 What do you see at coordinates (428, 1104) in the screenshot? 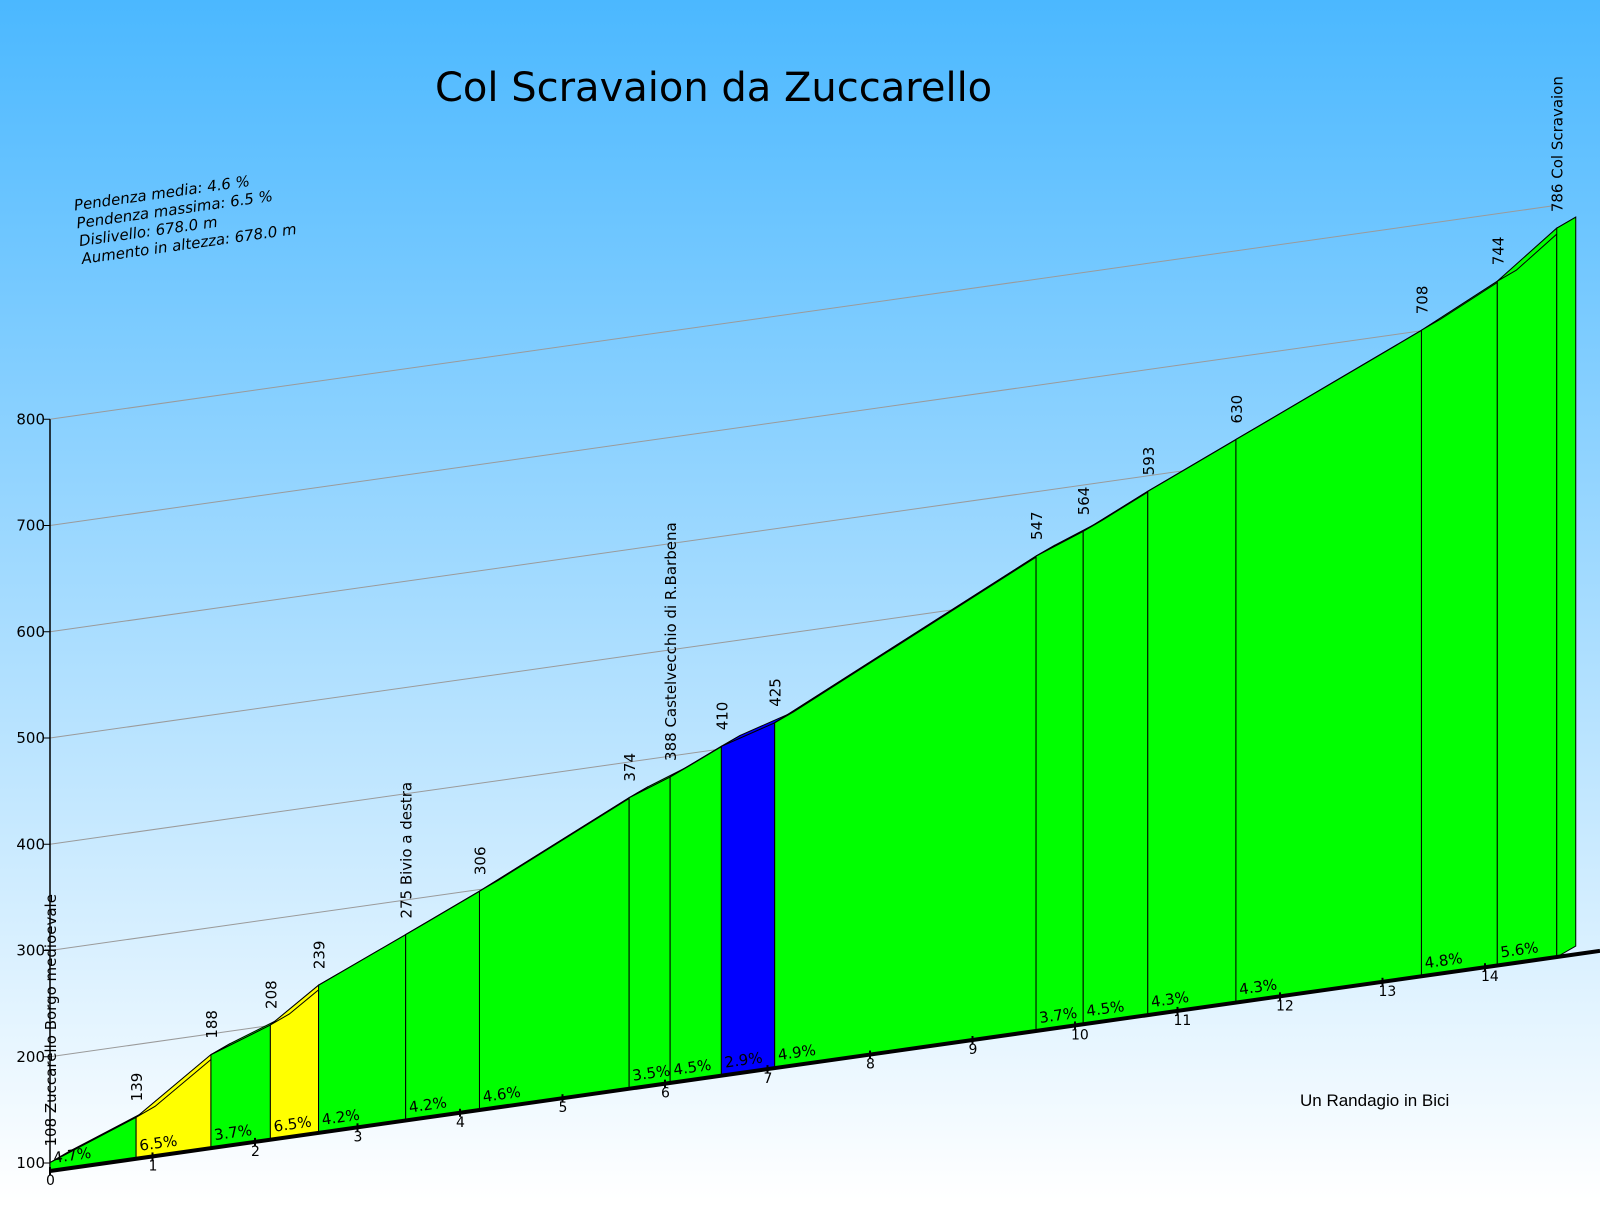
I see `grade-label-5: 4.2%` at bounding box center [428, 1104].